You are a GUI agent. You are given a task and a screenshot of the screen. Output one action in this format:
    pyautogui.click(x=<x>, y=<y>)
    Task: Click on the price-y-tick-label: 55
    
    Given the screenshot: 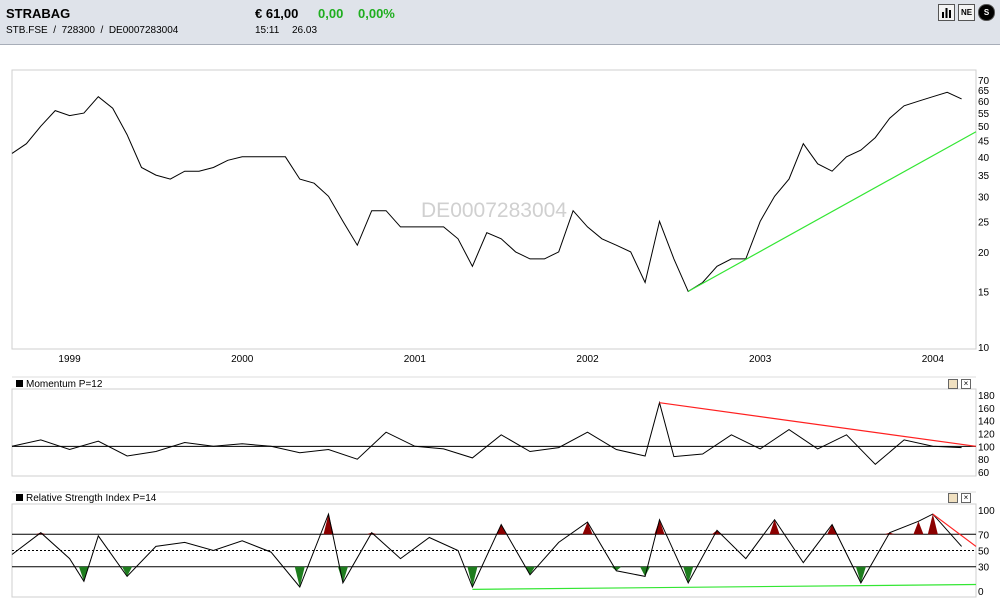 What is the action you would take?
    pyautogui.click(x=984, y=114)
    